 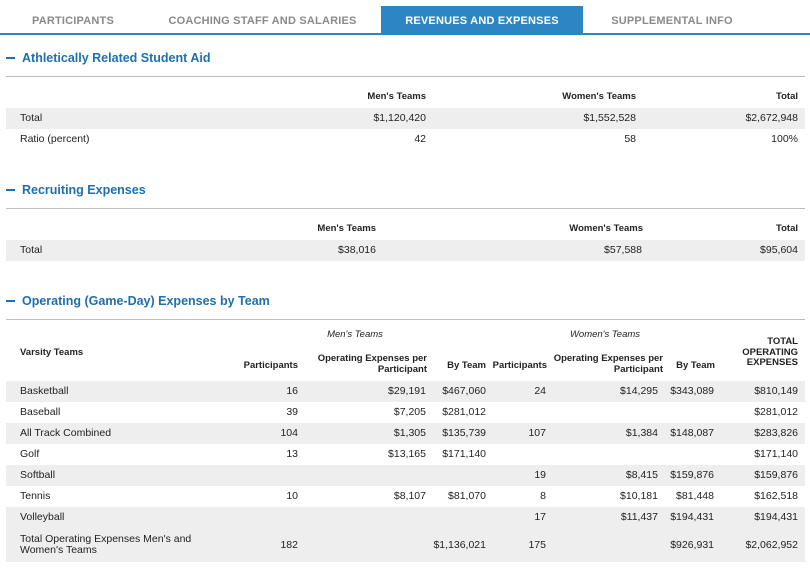 I want to click on men-participants: 104, so click(x=289, y=433).